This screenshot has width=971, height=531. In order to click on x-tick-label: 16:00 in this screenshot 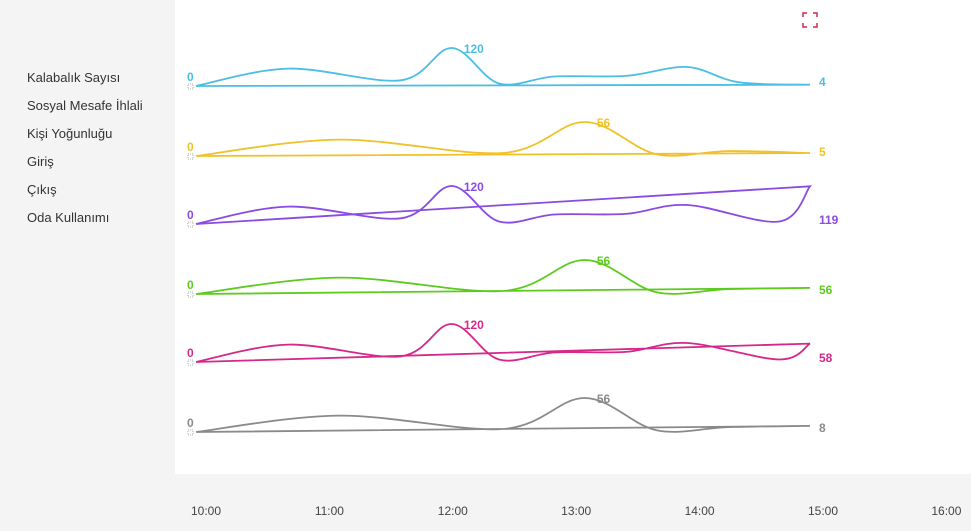, I will do `click(946, 511)`.